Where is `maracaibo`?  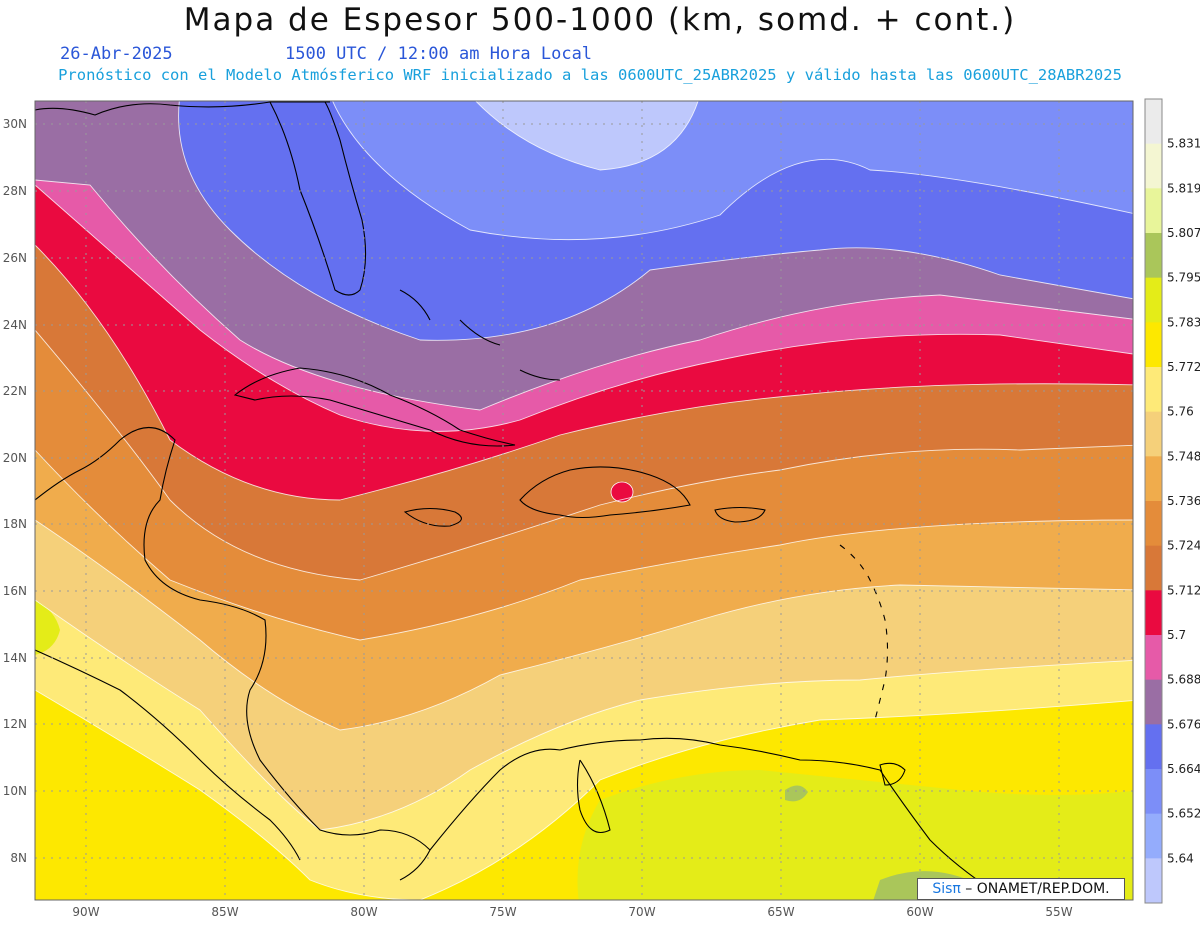 maracaibo is located at coordinates (593, 796).